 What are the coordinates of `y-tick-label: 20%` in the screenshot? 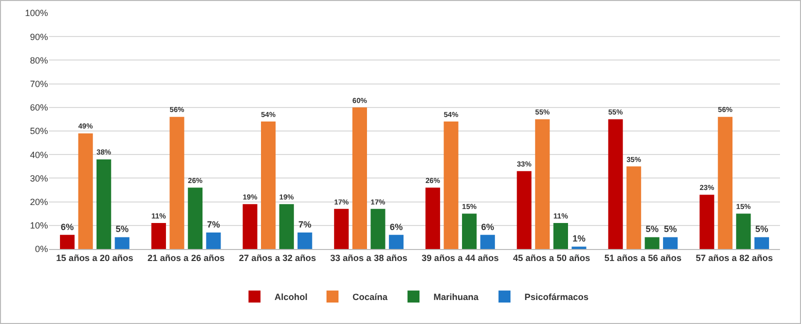 It's located at (39, 201).